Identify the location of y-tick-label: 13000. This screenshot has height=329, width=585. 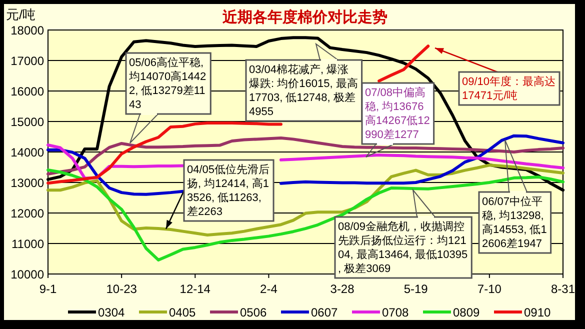
(27, 183).